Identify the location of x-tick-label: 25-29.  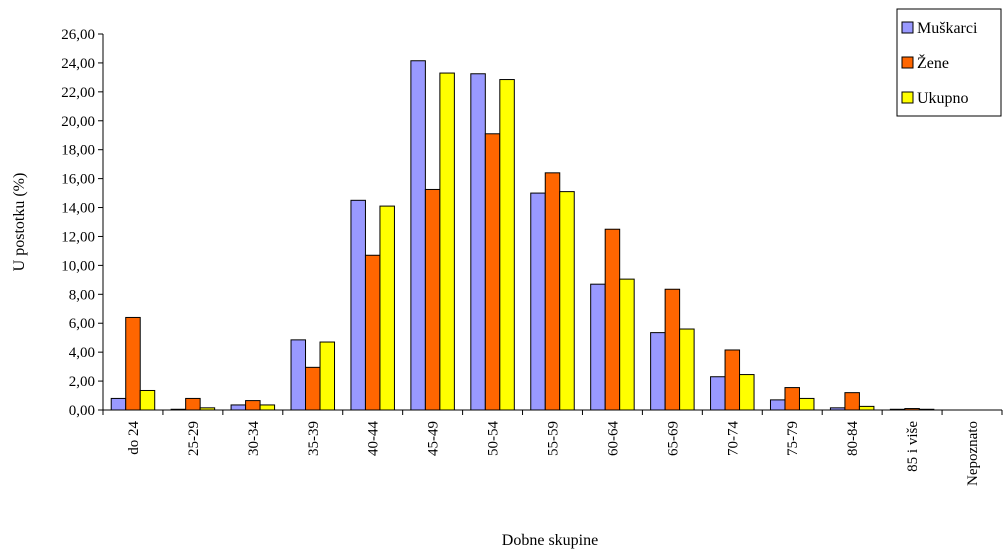
(194, 438).